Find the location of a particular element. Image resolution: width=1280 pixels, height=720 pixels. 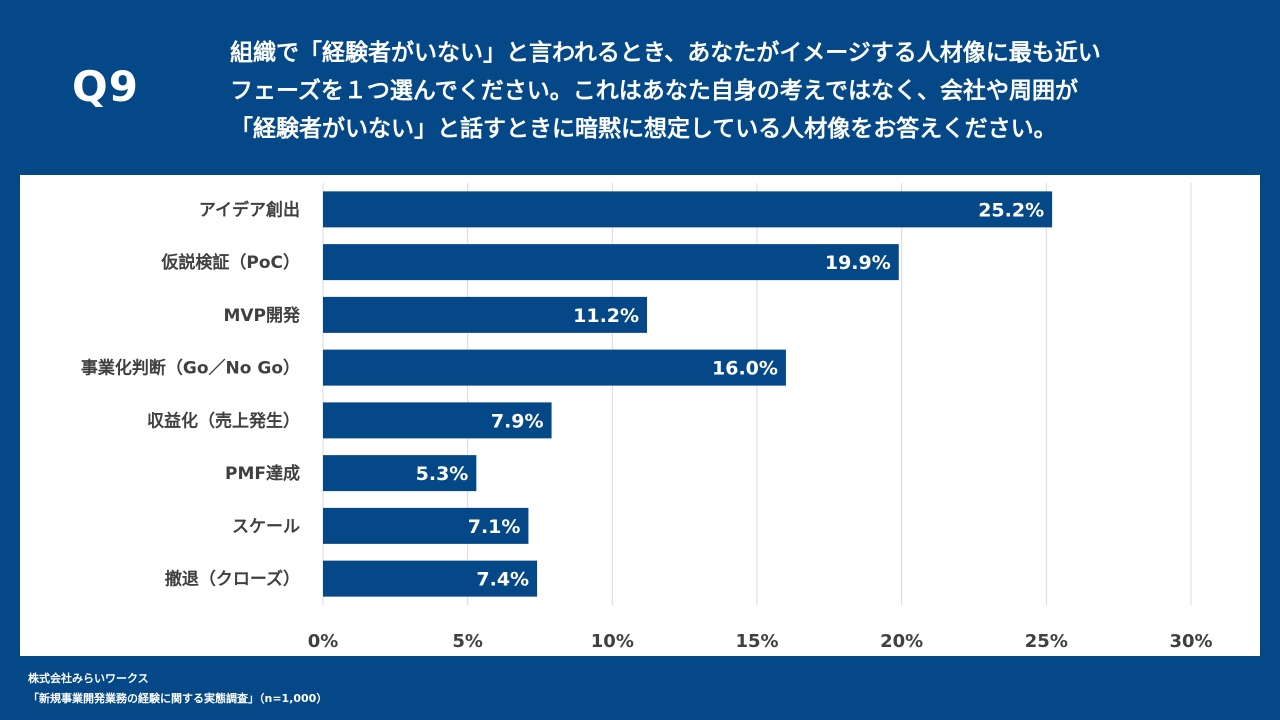

value-label: 11.2% is located at coordinates (606, 316).